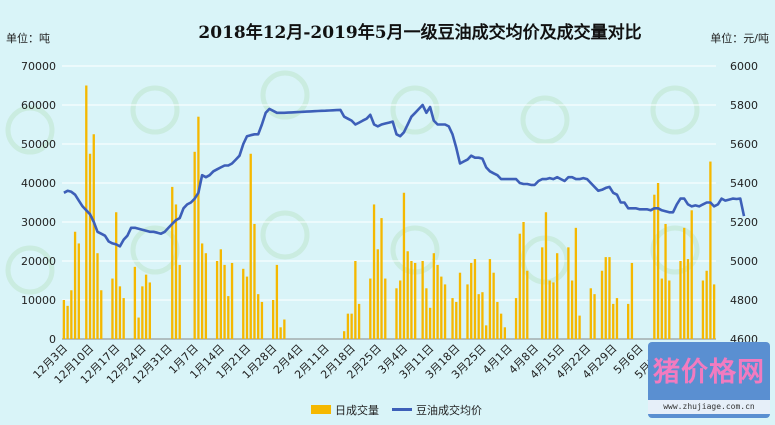  Describe the element at coordinates (38, 105) in the screenshot. I see `left-tick-label: 60000` at that location.